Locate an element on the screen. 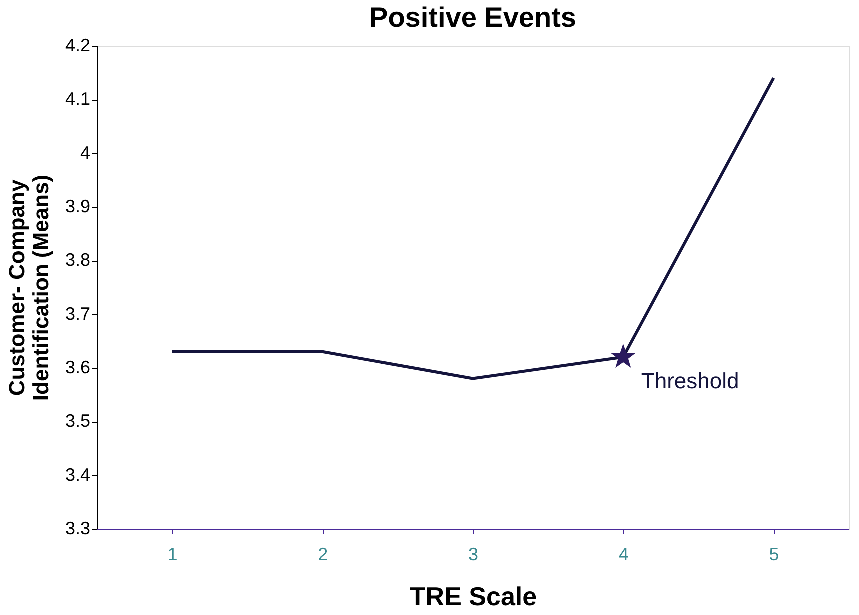 The image size is (859, 615). y-tick-label: 3.9 is located at coordinates (77, 206).